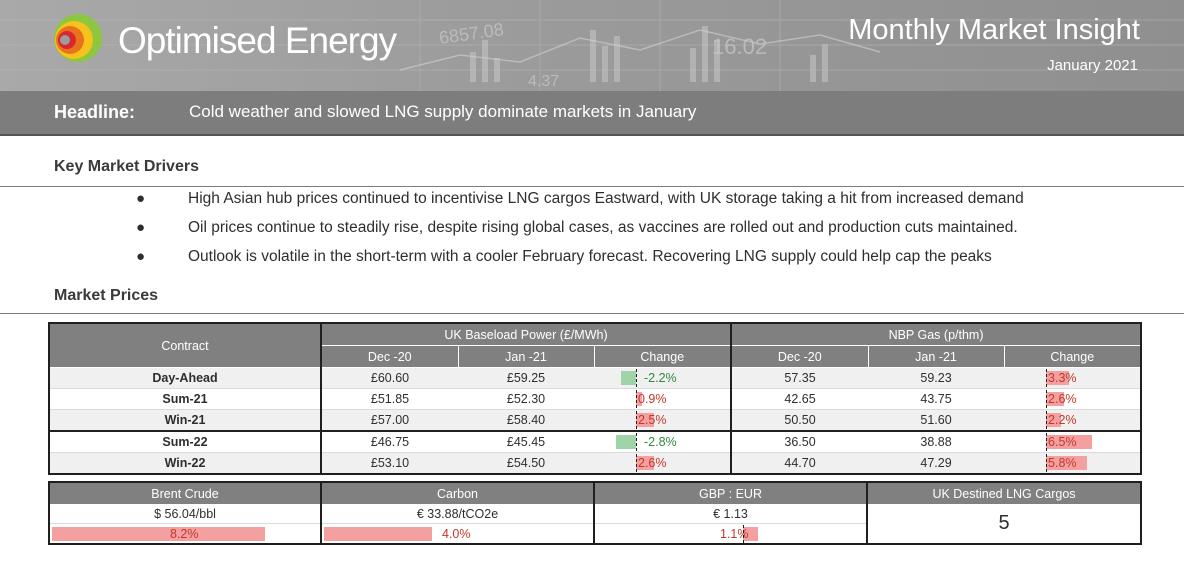 This screenshot has height=565, width=1184. Describe the element at coordinates (389, 399) in the screenshot. I see `power-dec-cell: £51.85` at that location.